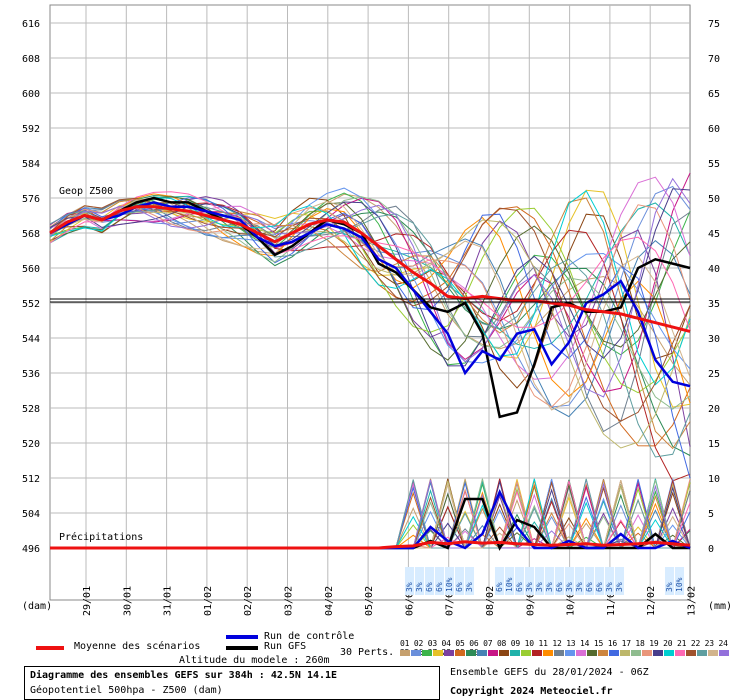  What do you see at coordinates (714, 409) in the screenshot?
I see `right-tick-label: 20` at bounding box center [714, 409].